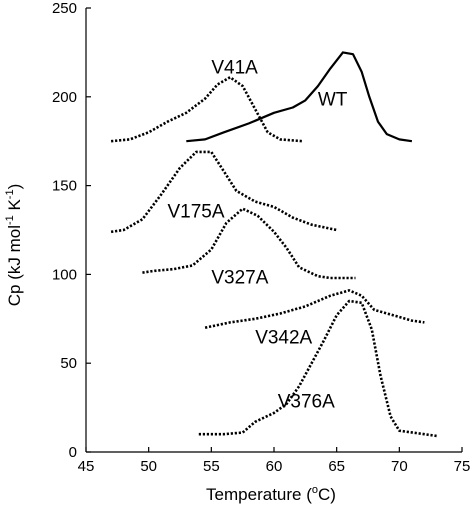 The image size is (475, 509). What do you see at coordinates (462, 466) in the screenshot?
I see `x-tick-label: 75` at bounding box center [462, 466].